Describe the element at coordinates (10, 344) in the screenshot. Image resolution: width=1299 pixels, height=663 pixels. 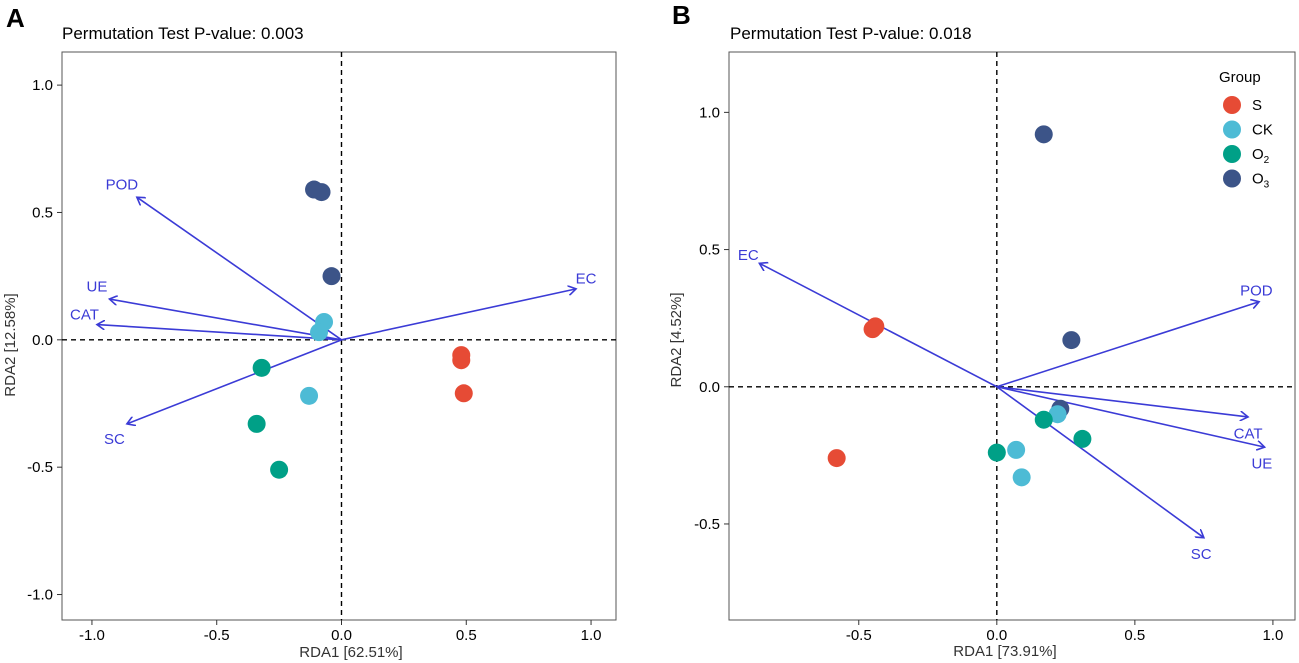
I see `panel-a-ylabel: RDA2 [12.58%]` at that location.